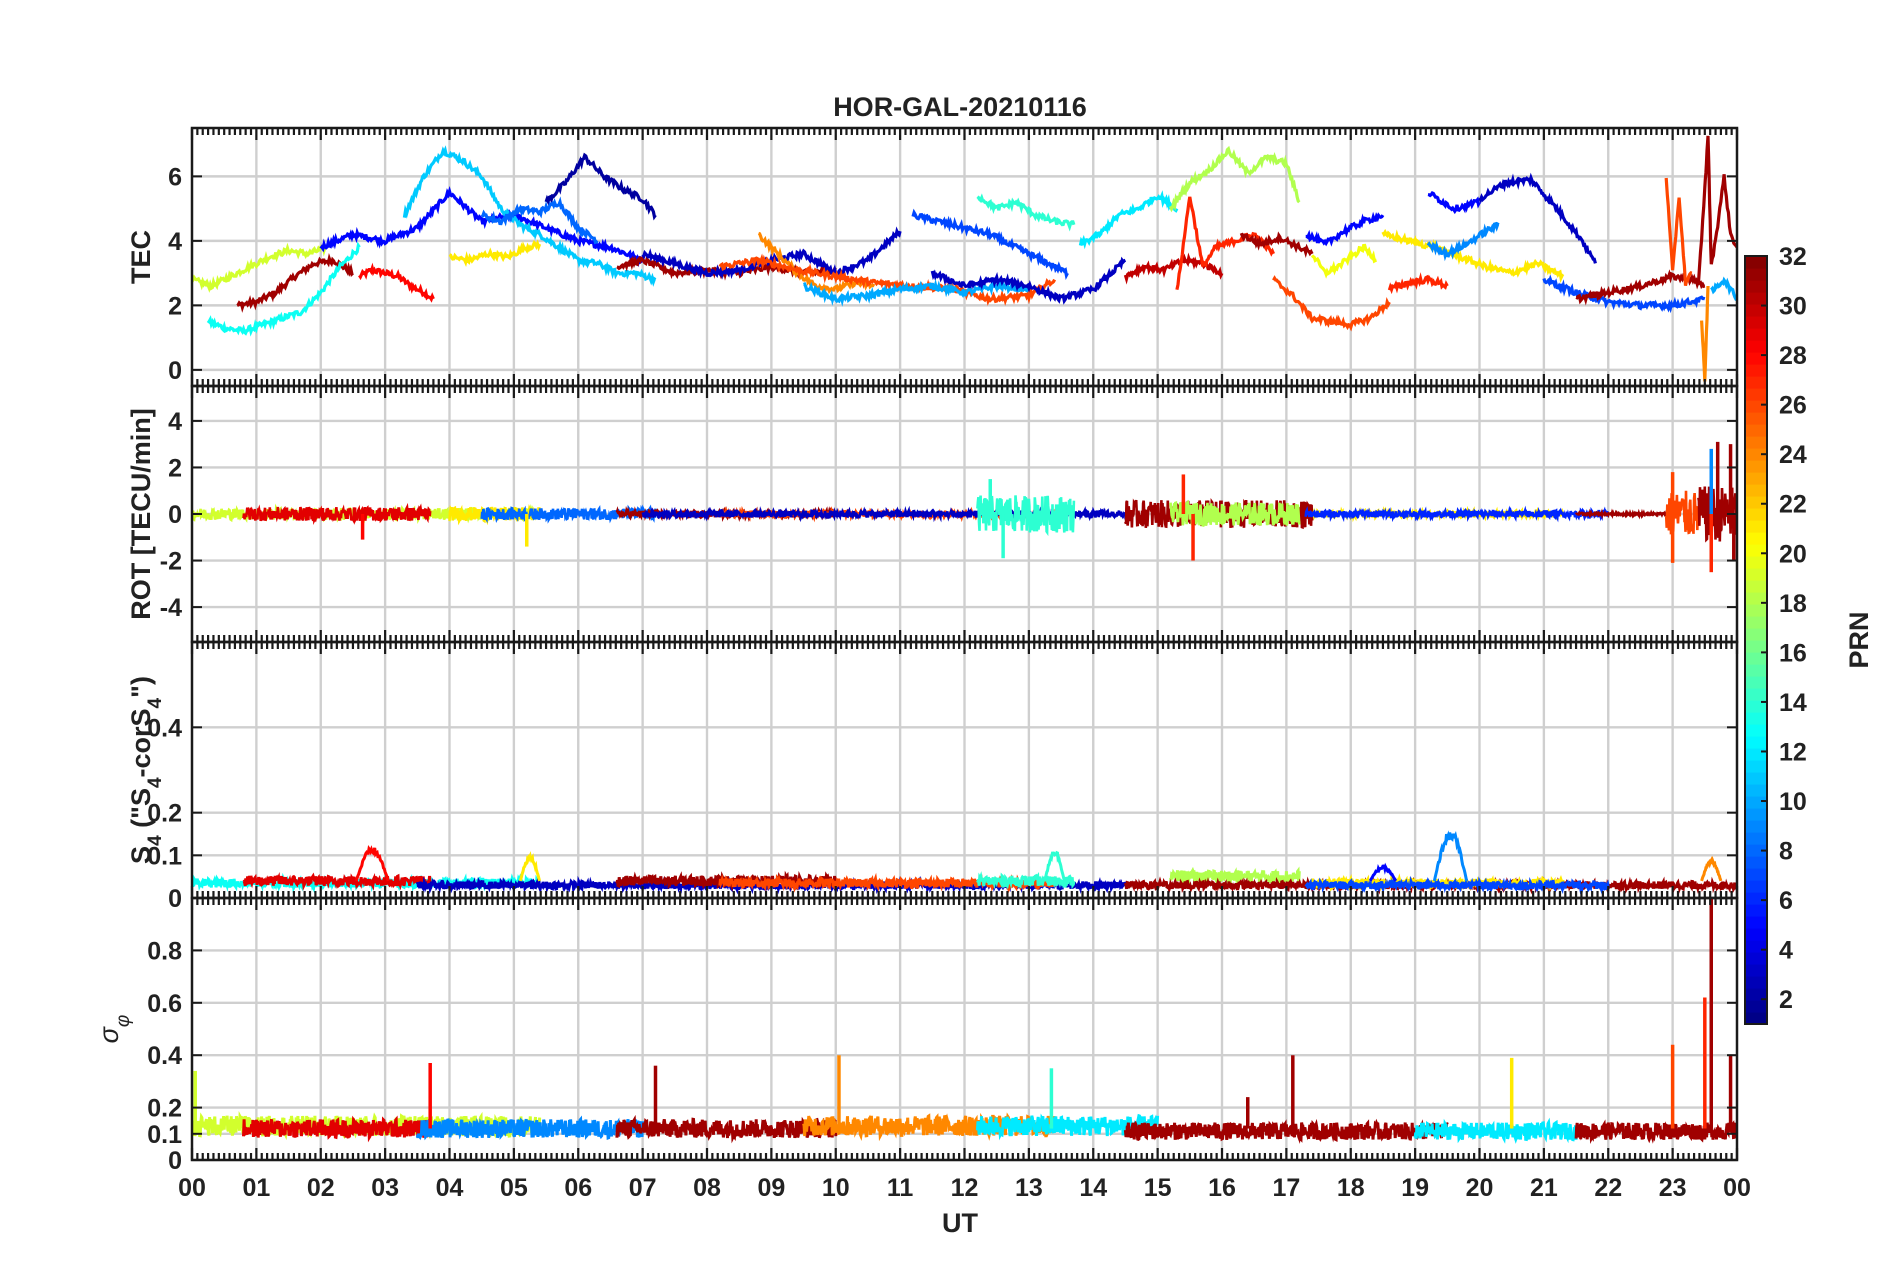  What do you see at coordinates (175, 422) in the screenshot?
I see `y-tick-label-2-5: 4` at bounding box center [175, 422].